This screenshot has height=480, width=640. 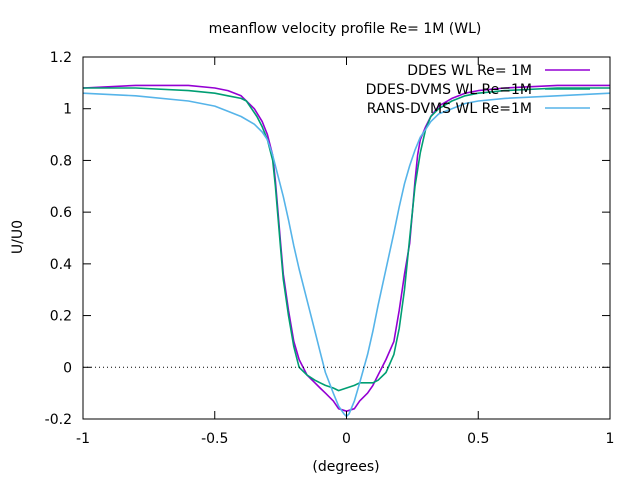 I want to click on x-tick-label: 1, so click(x=610, y=439).